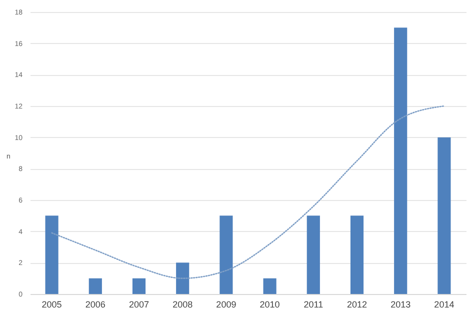 The width and height of the screenshot is (474, 313). I want to click on x-tick-label: 2006, so click(95, 305).